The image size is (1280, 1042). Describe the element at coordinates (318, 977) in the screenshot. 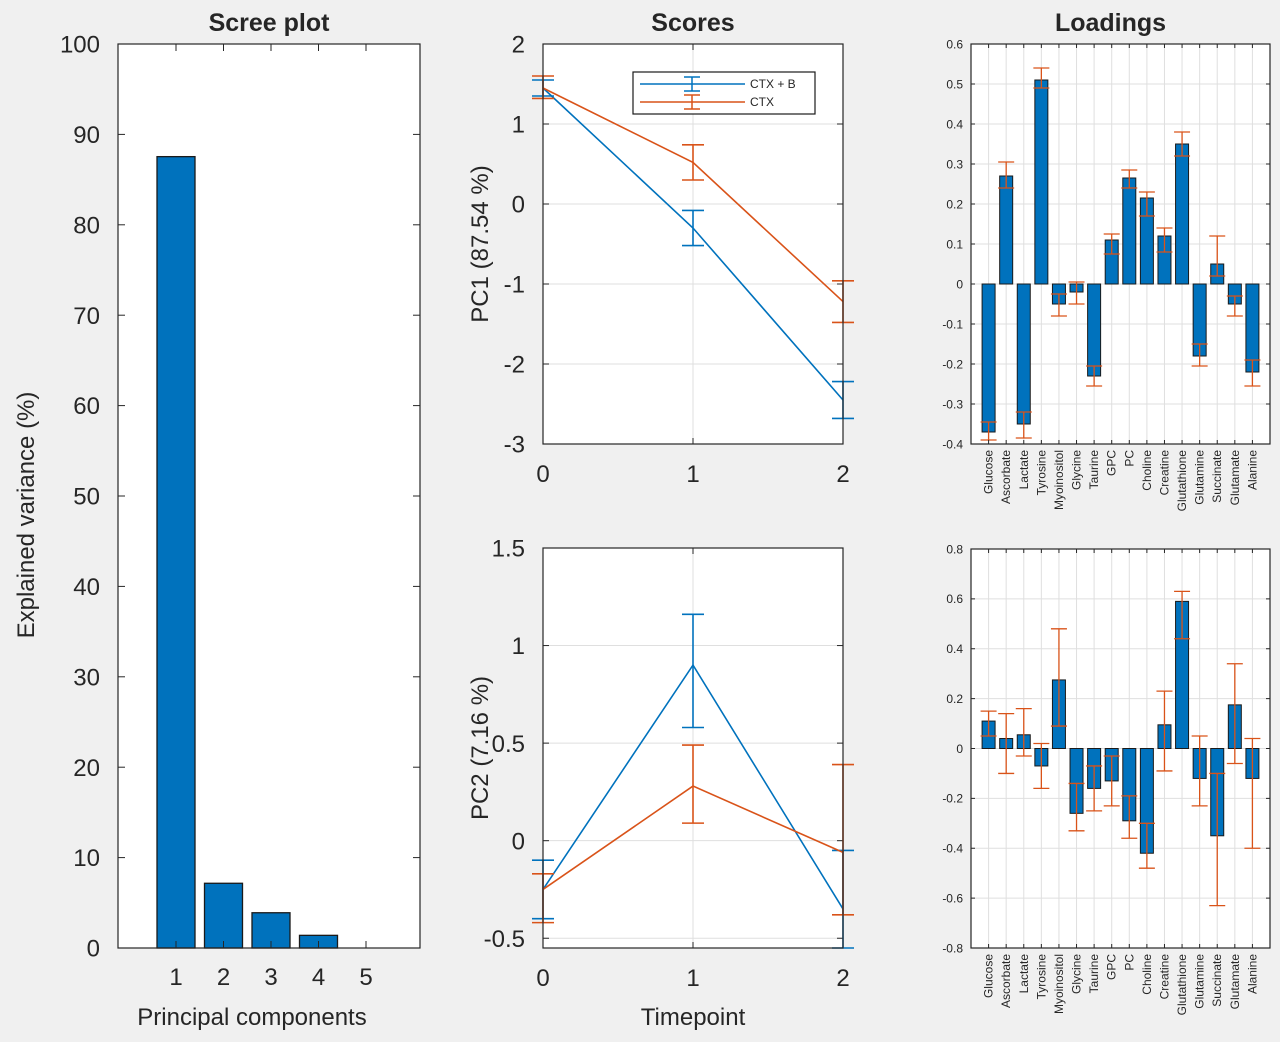

I see `x-tick-label: 4` at that location.